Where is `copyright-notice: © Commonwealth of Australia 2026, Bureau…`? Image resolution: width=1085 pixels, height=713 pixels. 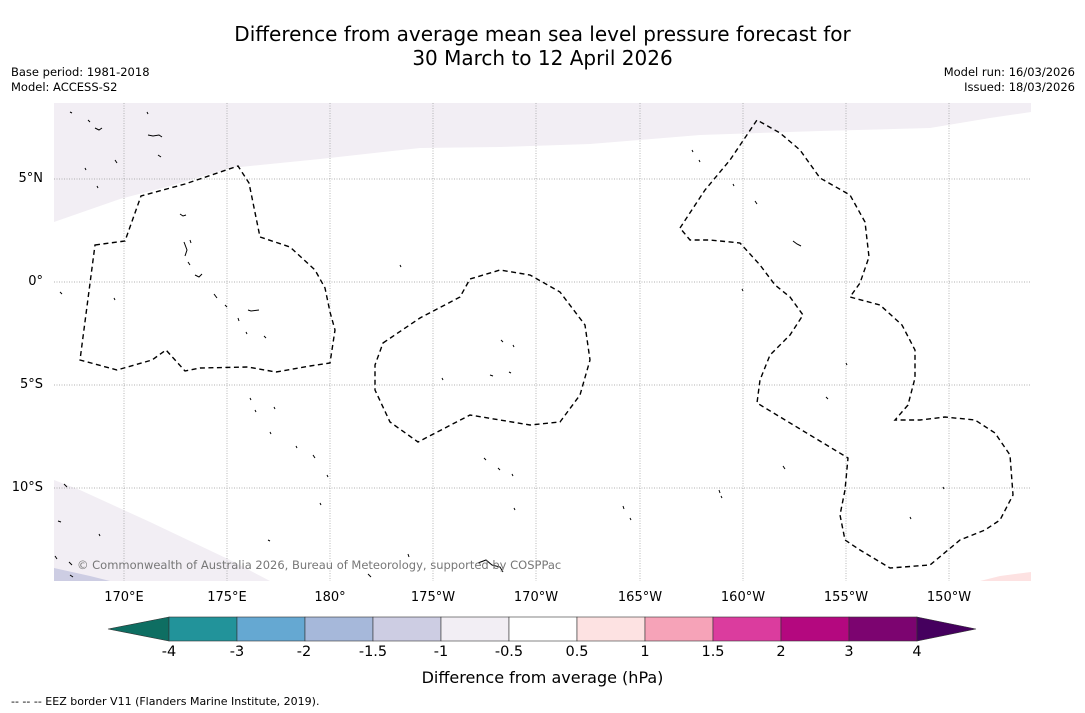
copyright-notice: © Commonwealth of Australia 2026, Bureau… is located at coordinates (319, 565).